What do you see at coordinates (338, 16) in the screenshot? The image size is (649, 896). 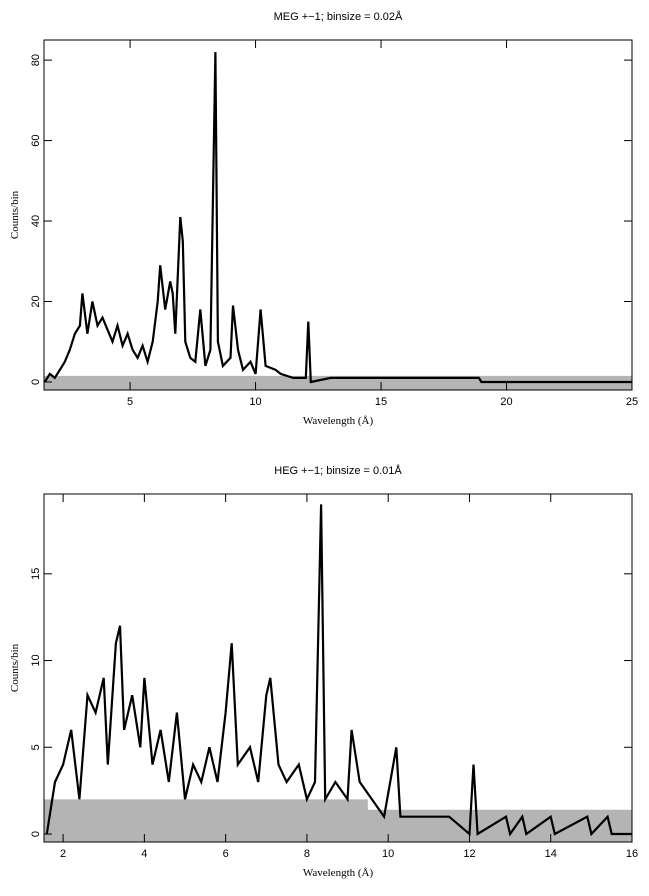 I see `chart-title: MEG +−1; binsize = 0.02Å` at bounding box center [338, 16].